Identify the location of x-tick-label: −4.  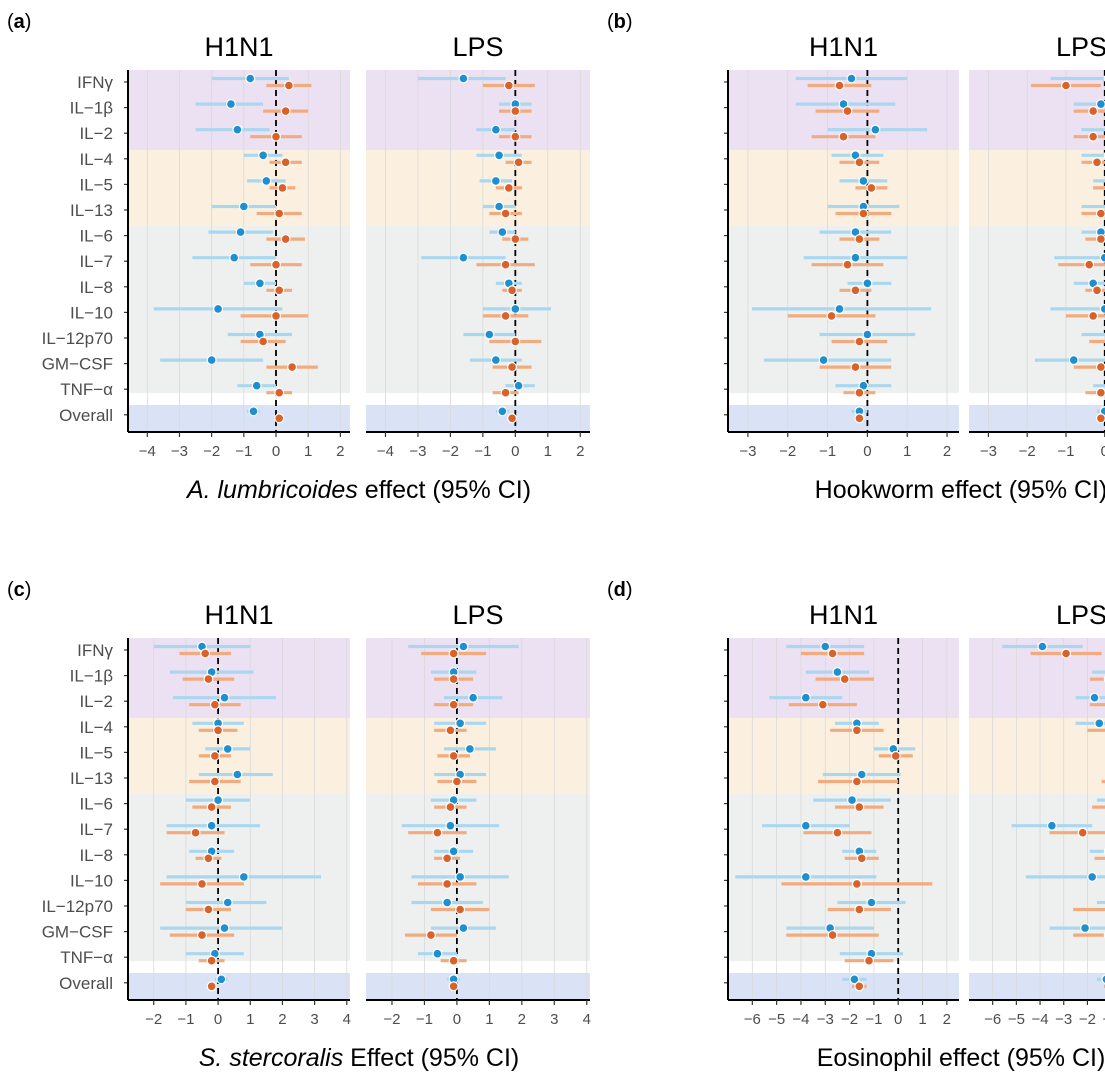
(385, 451).